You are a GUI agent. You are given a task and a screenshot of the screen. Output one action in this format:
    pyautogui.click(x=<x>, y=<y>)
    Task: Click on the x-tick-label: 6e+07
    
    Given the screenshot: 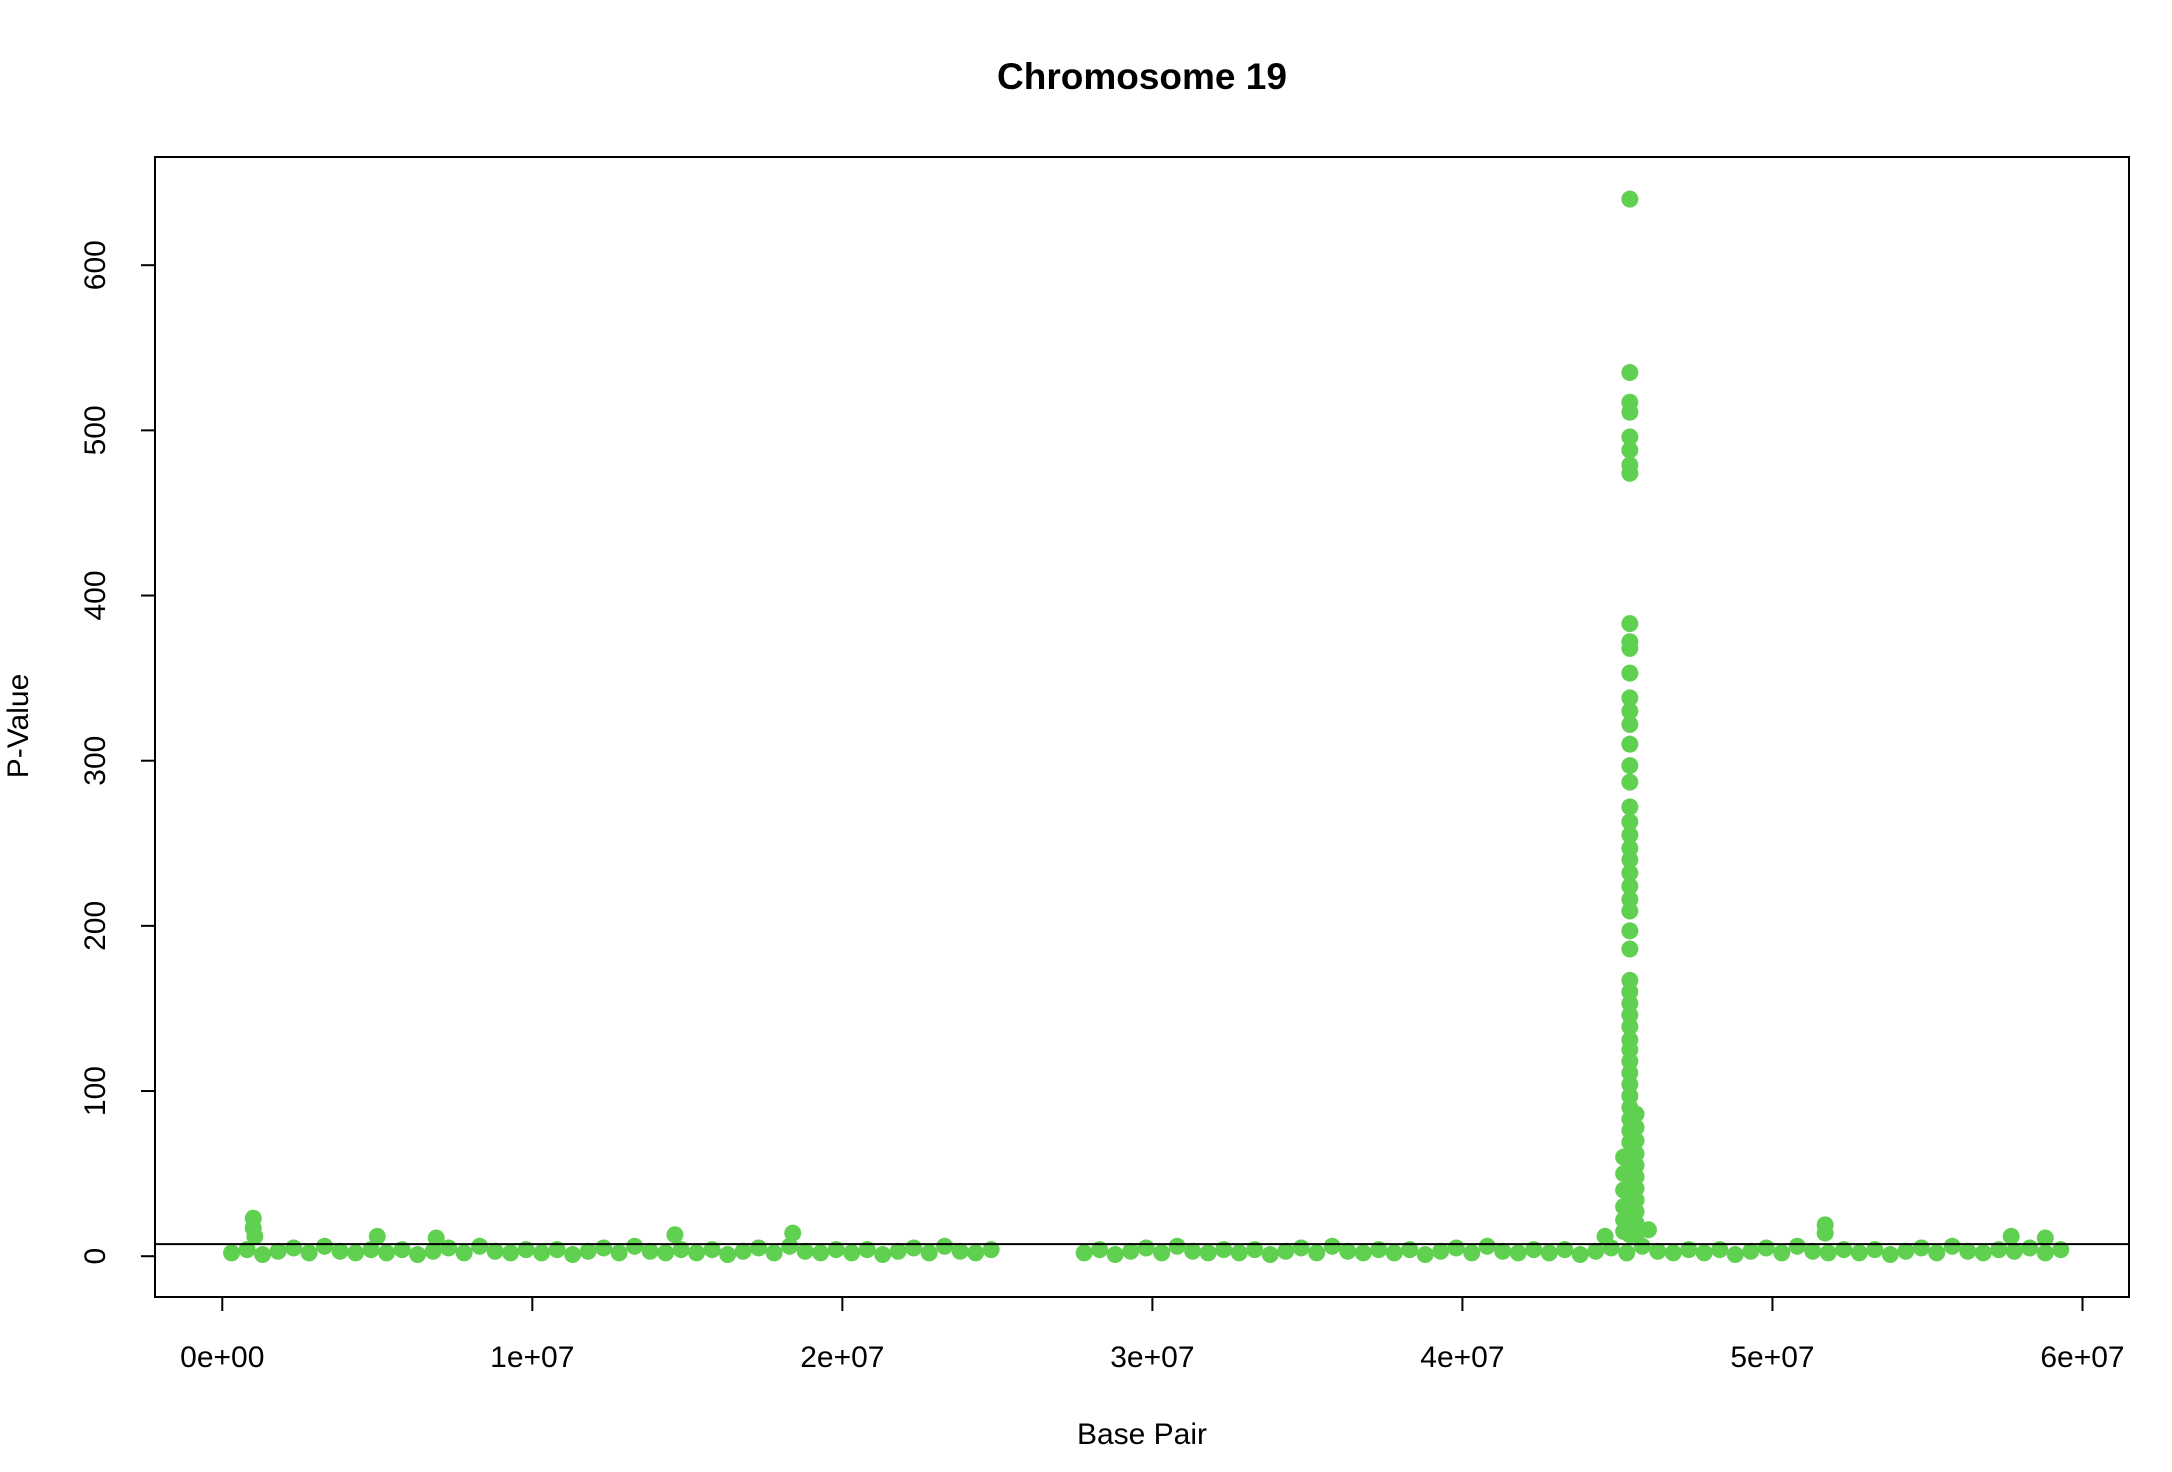 What is the action you would take?
    pyautogui.click(x=2082, y=1357)
    